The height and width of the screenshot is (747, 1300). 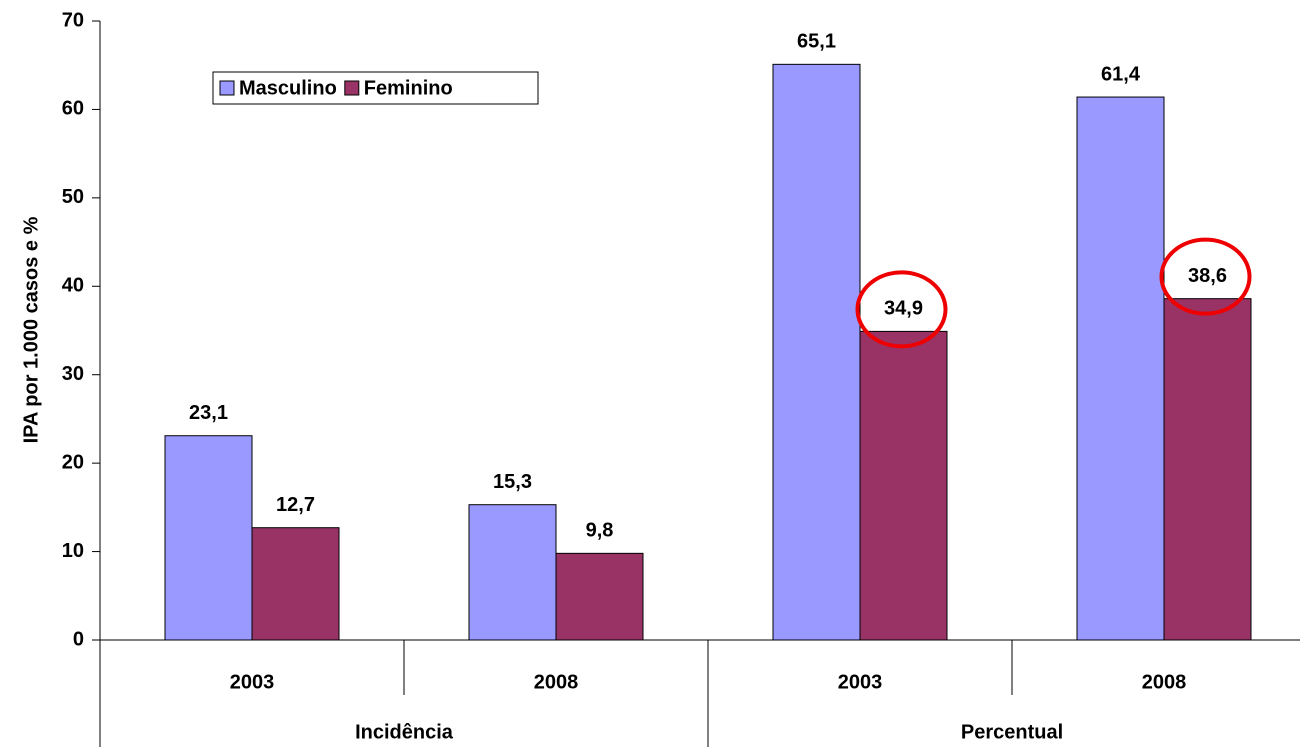 What do you see at coordinates (73, 462) in the screenshot?
I see `y-tick-label: 20` at bounding box center [73, 462].